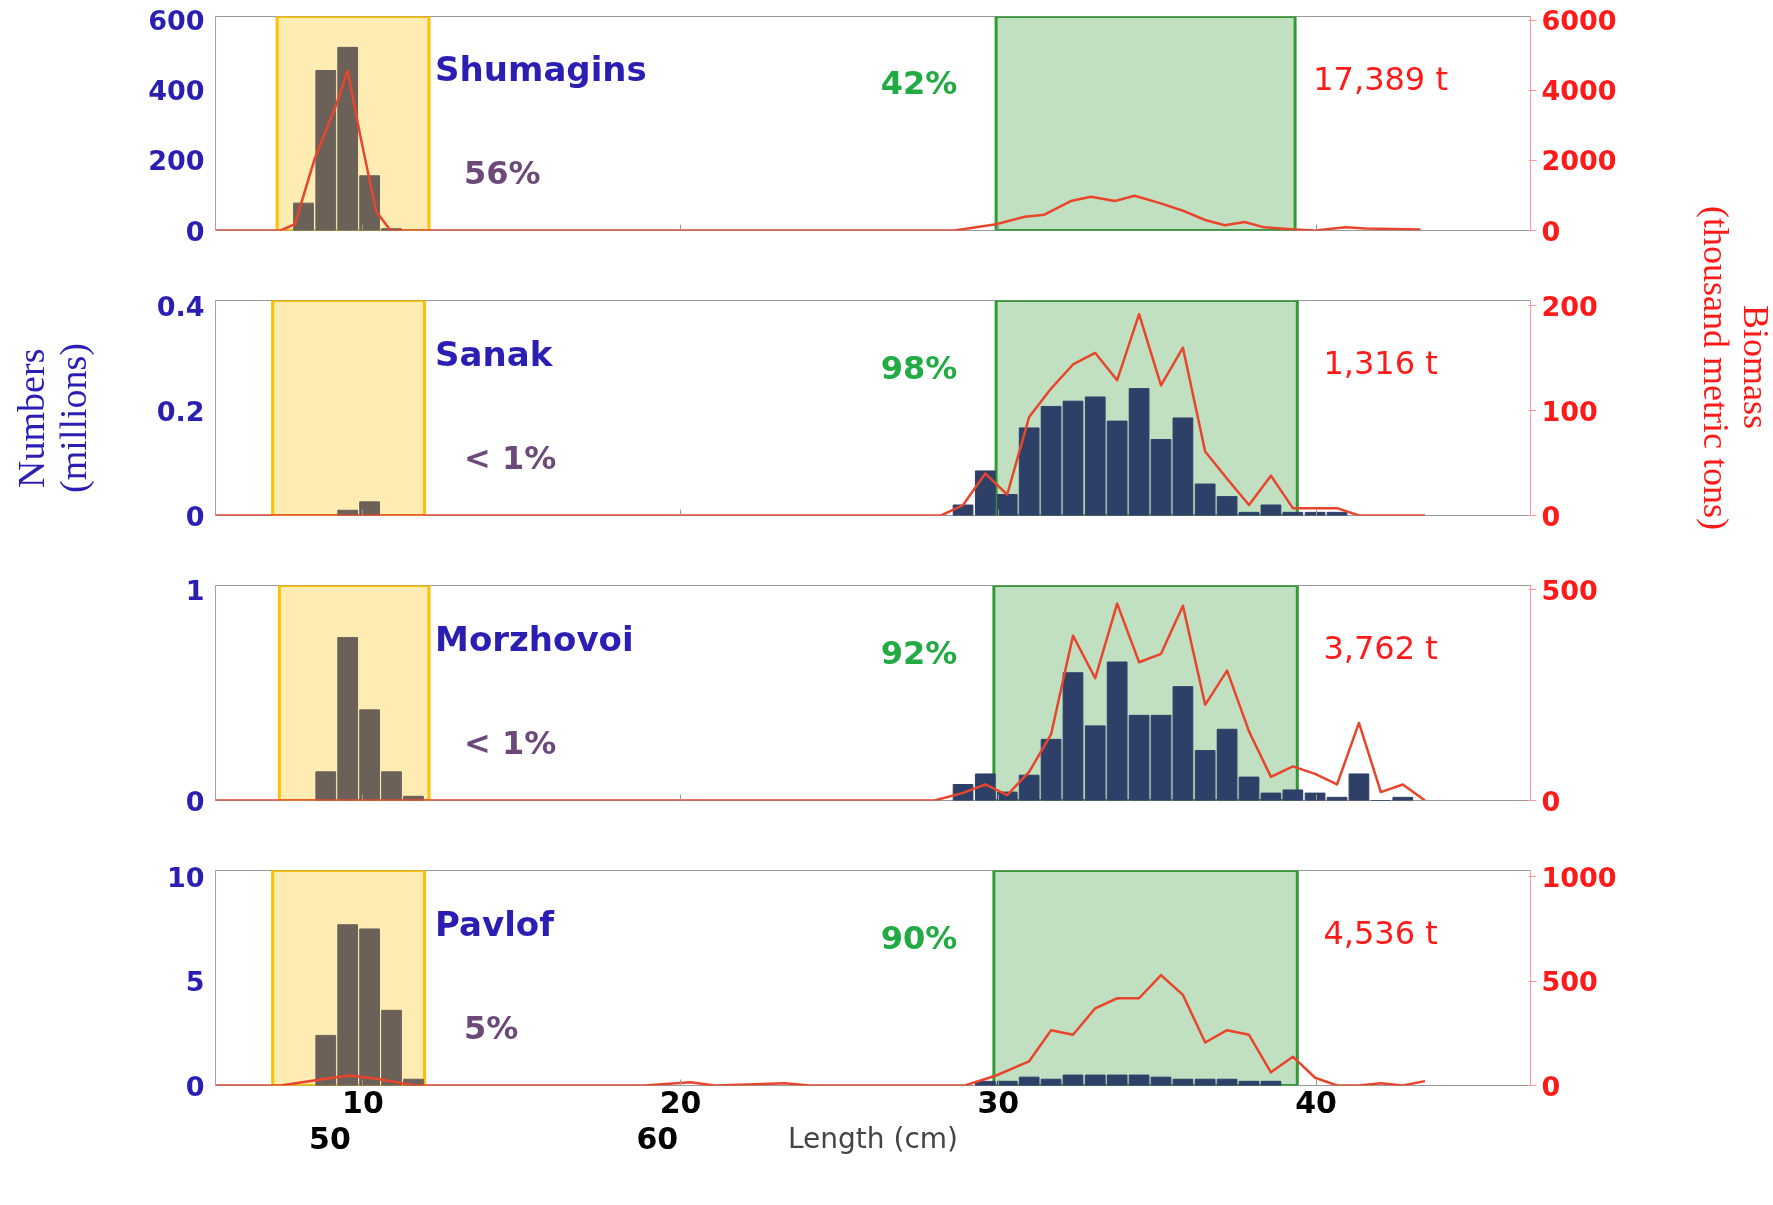 The width and height of the screenshot is (1773, 1205). I want to click on annotation: 1,316 t, so click(1380, 363).